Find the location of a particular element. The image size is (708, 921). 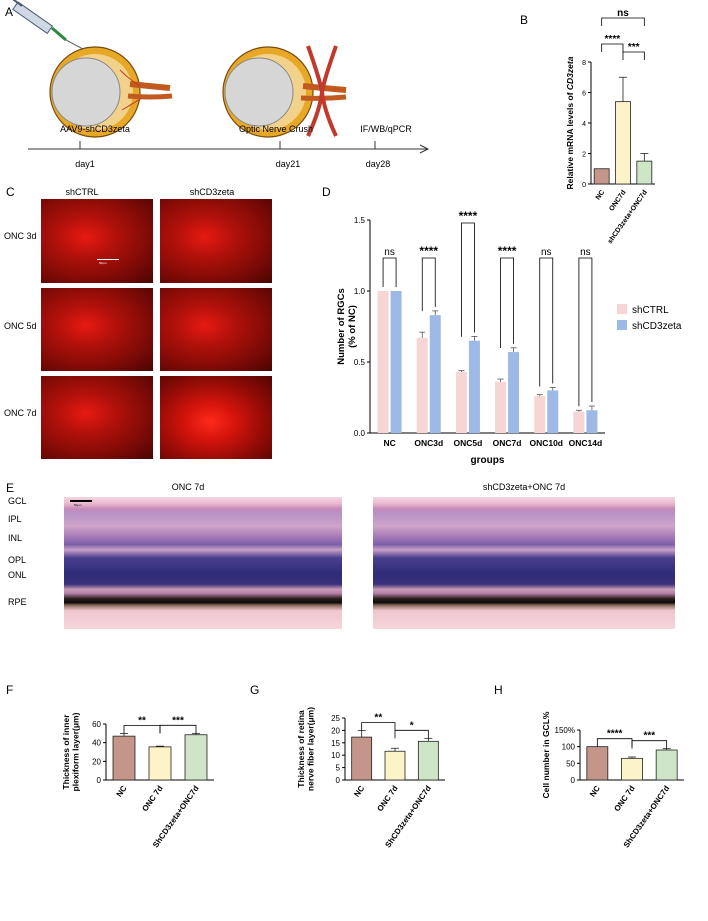

y-tick-label: 50 is located at coordinates (570, 763).